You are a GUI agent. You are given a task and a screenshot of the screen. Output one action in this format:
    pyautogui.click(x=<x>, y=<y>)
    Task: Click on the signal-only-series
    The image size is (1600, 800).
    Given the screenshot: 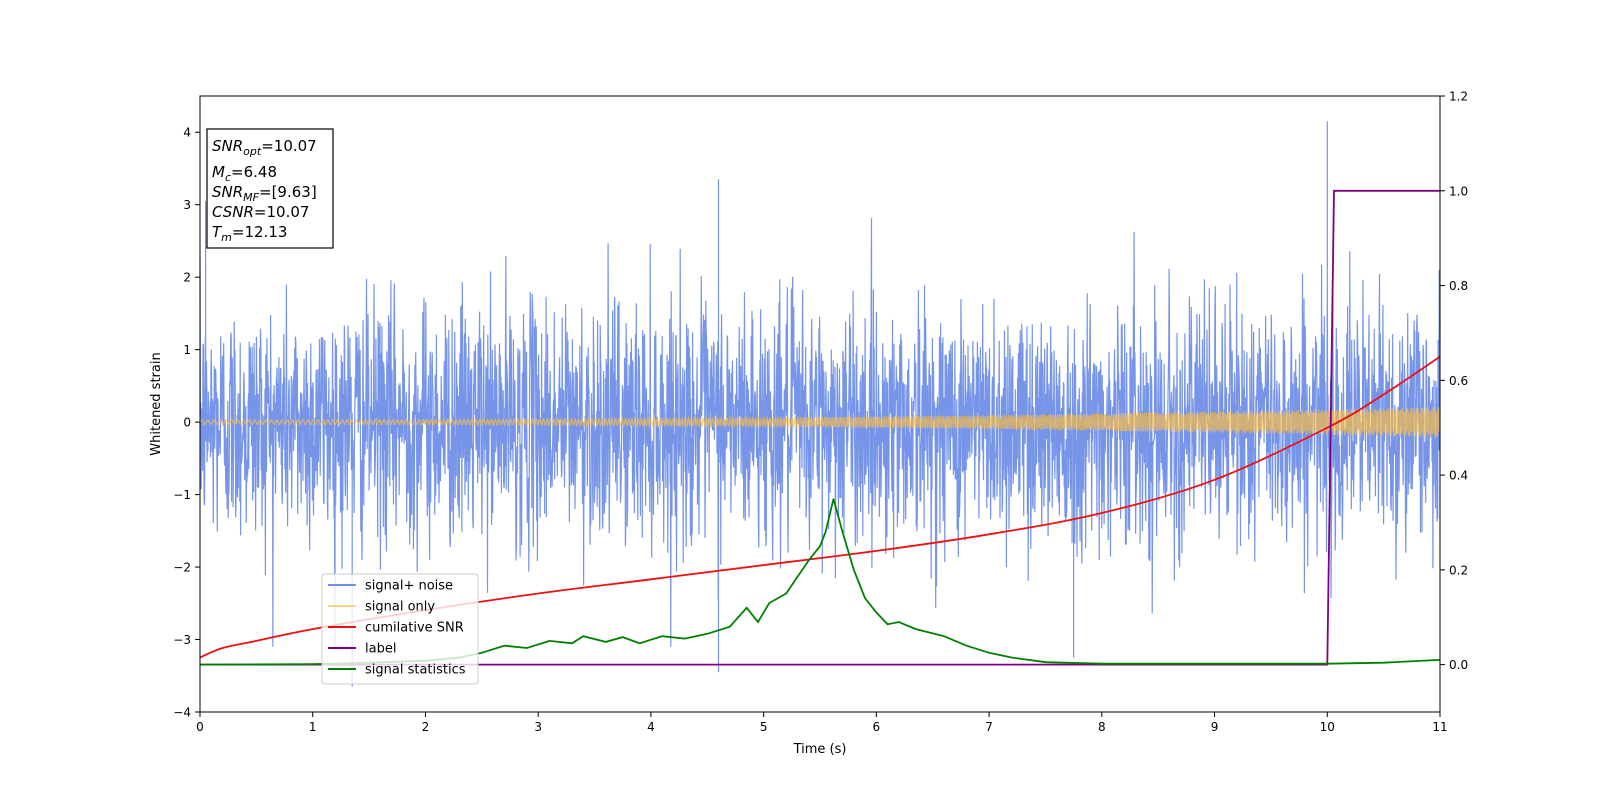 What is the action you would take?
    pyautogui.click(x=820, y=422)
    